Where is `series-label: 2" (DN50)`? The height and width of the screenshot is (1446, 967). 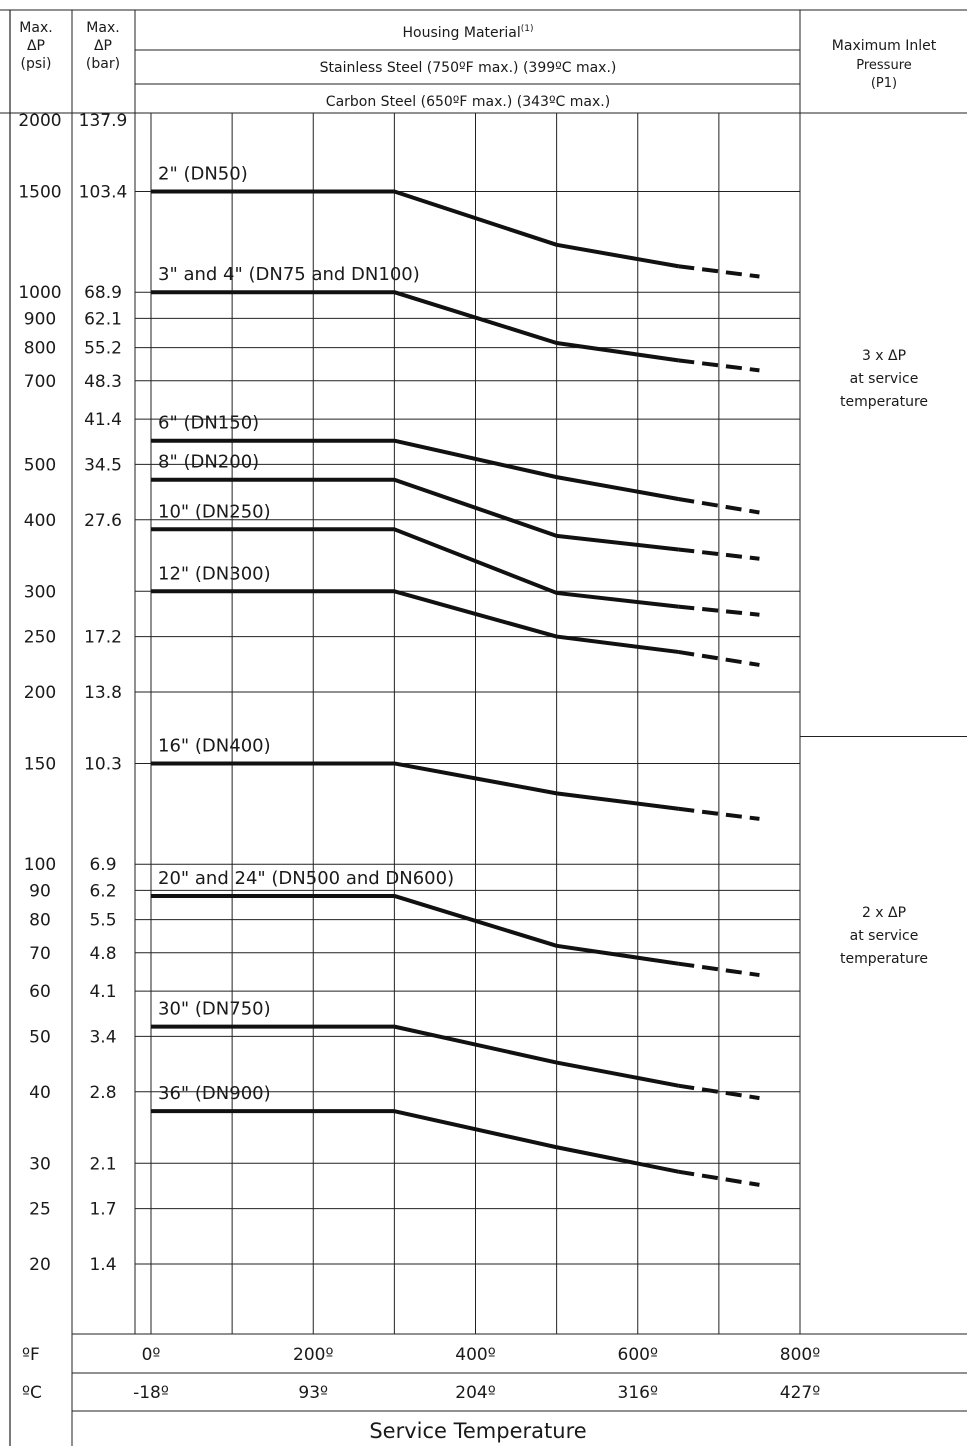 series-label: 2" (DN50) is located at coordinates (203, 173).